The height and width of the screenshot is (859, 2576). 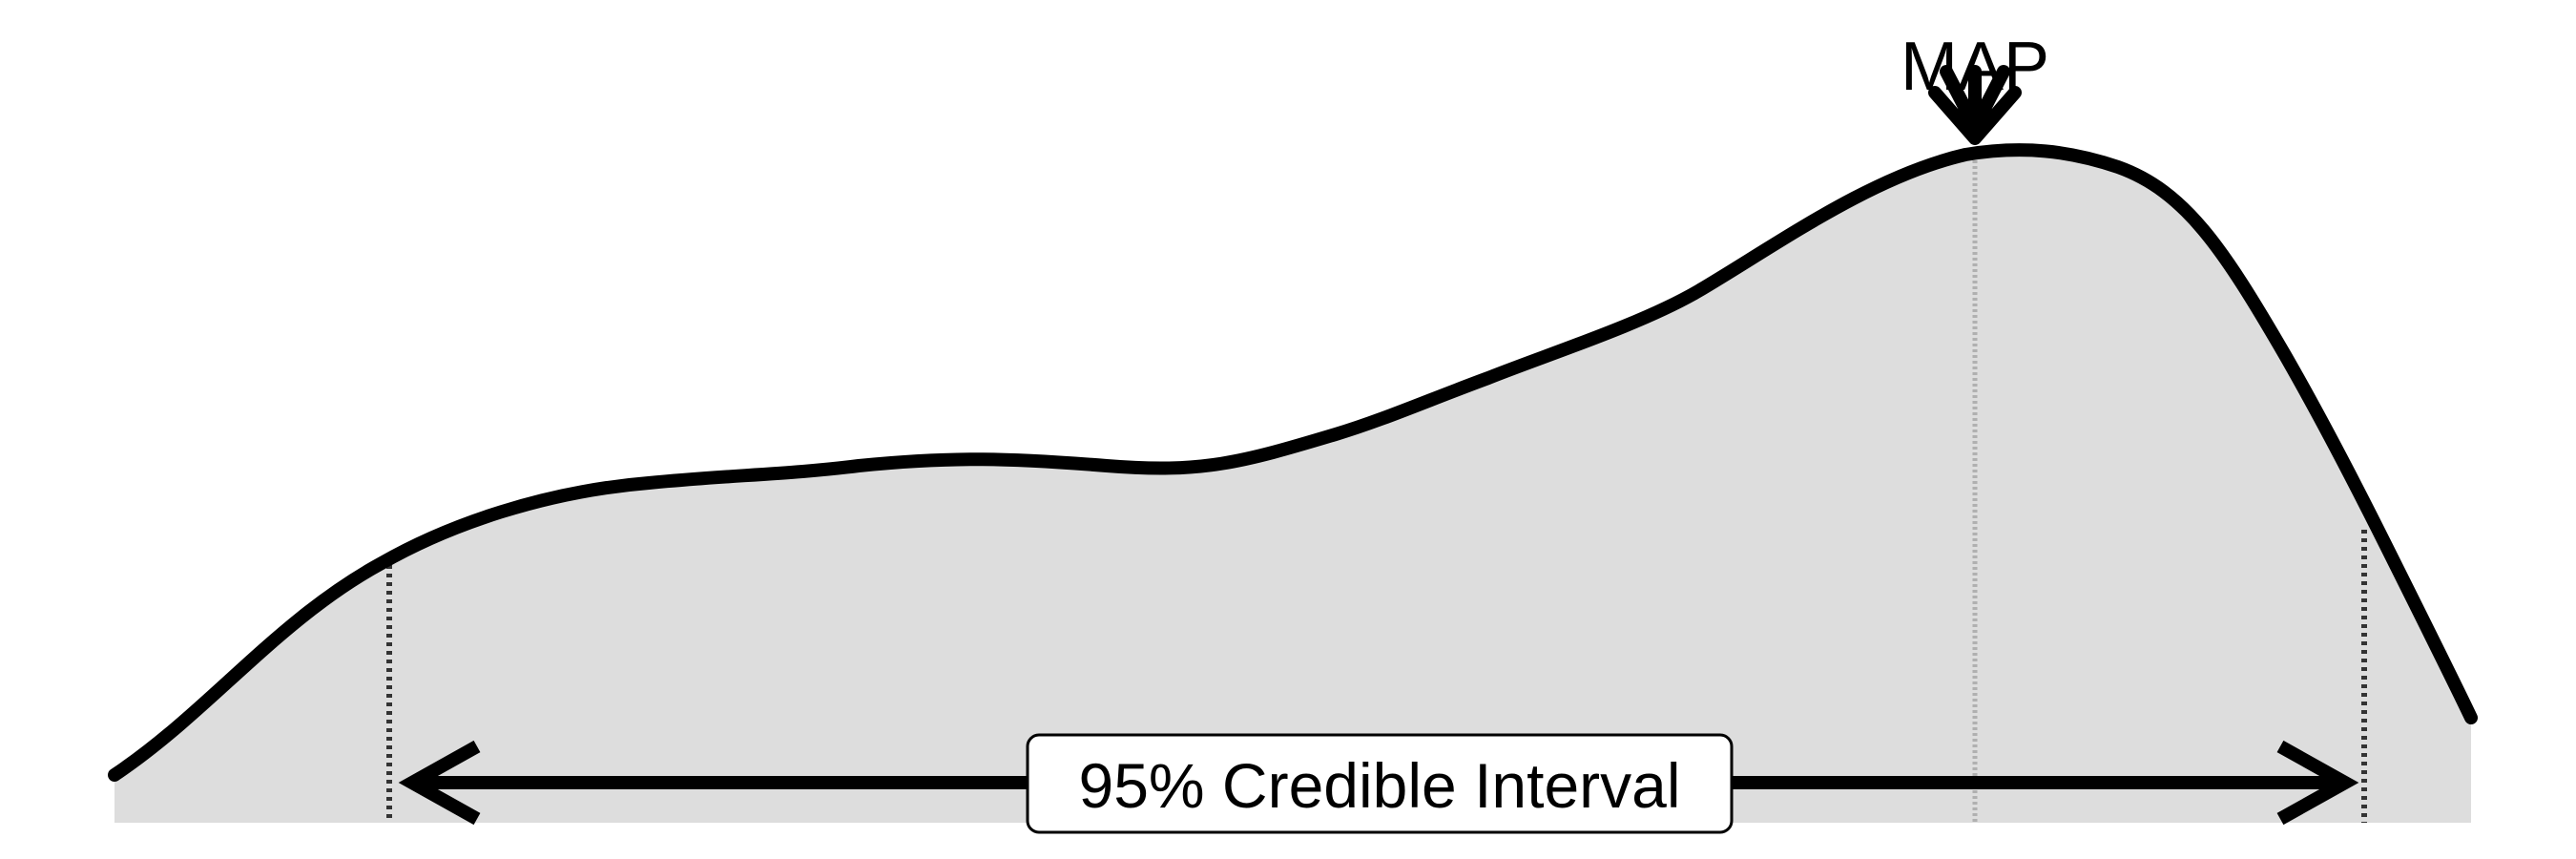 I want to click on interval-arrow-right-head, so click(x=2317, y=783).